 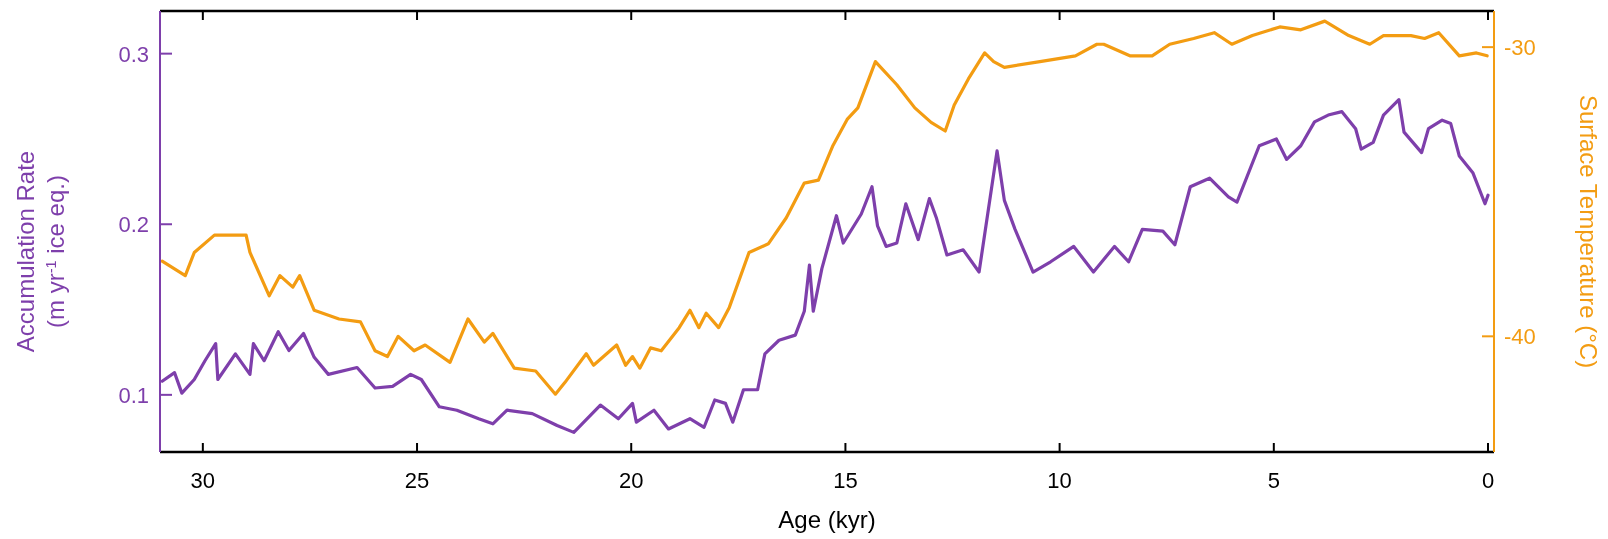 What do you see at coordinates (203, 480) in the screenshot?
I see `x-tick-label: 30` at bounding box center [203, 480].